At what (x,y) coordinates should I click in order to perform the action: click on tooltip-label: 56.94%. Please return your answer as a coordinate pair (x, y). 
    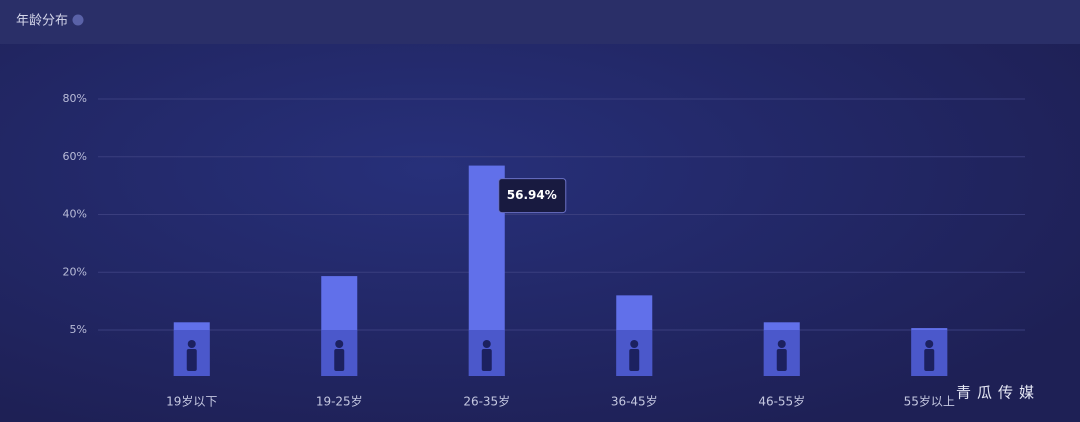
    Looking at the image, I should click on (532, 195).